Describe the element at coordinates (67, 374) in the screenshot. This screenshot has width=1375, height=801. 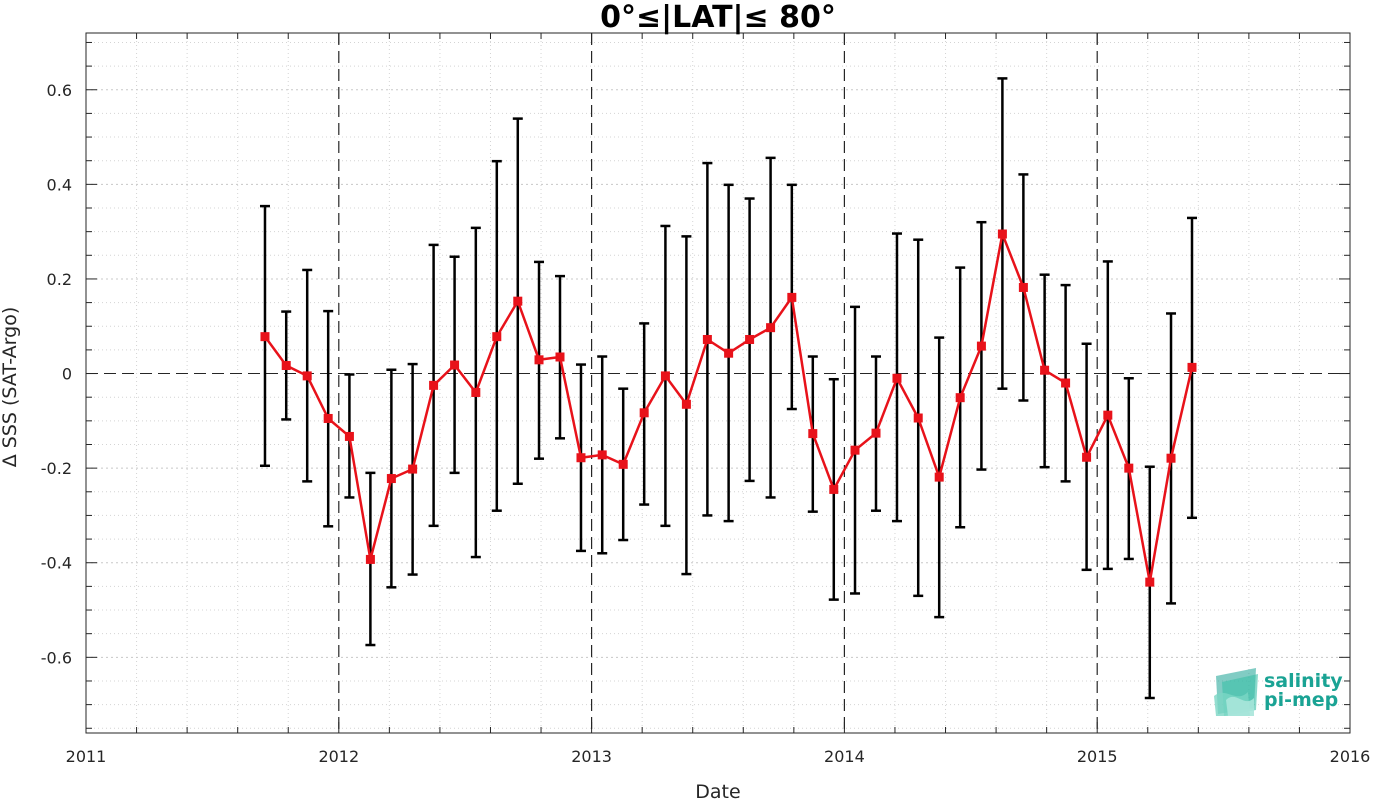
I see `y-tick-label: 0` at that location.